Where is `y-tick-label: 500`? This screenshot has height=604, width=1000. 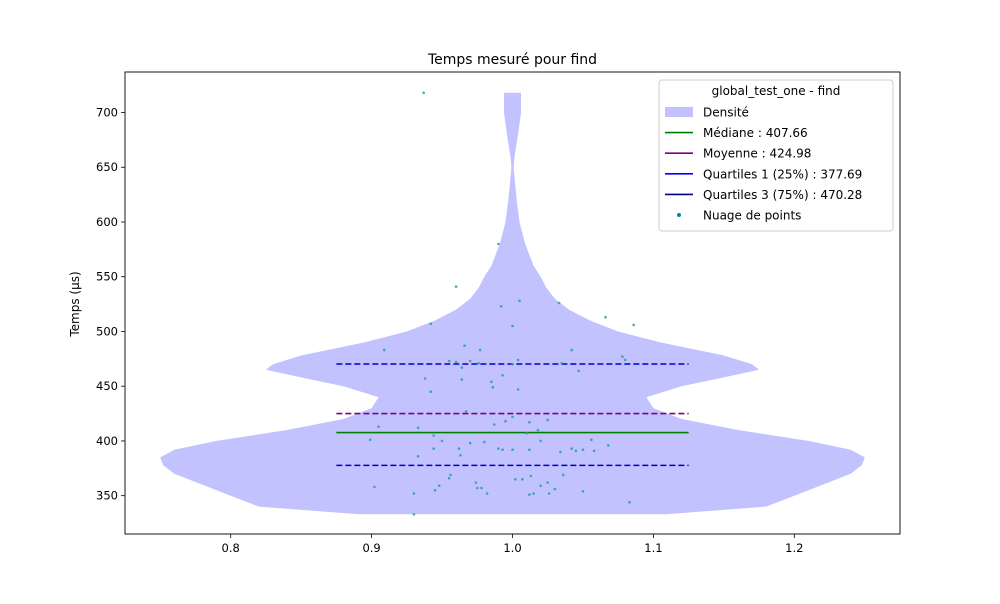
y-tick-label: 500 is located at coordinates (107, 331).